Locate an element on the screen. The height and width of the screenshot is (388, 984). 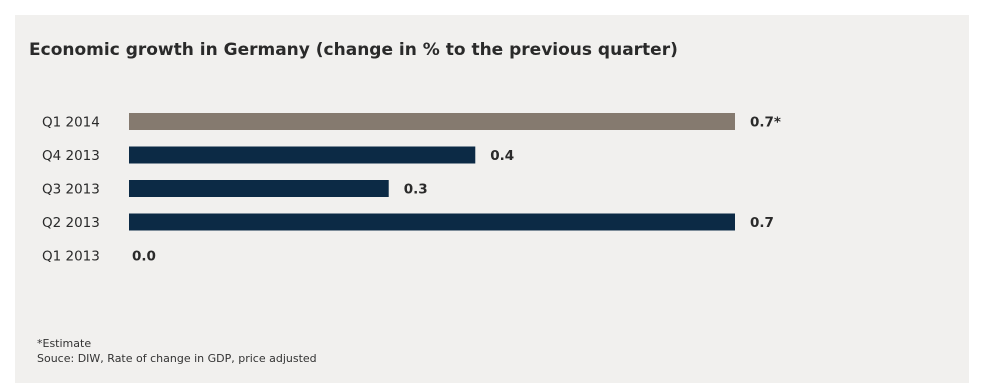
data-label: 0.4 is located at coordinates (502, 156).